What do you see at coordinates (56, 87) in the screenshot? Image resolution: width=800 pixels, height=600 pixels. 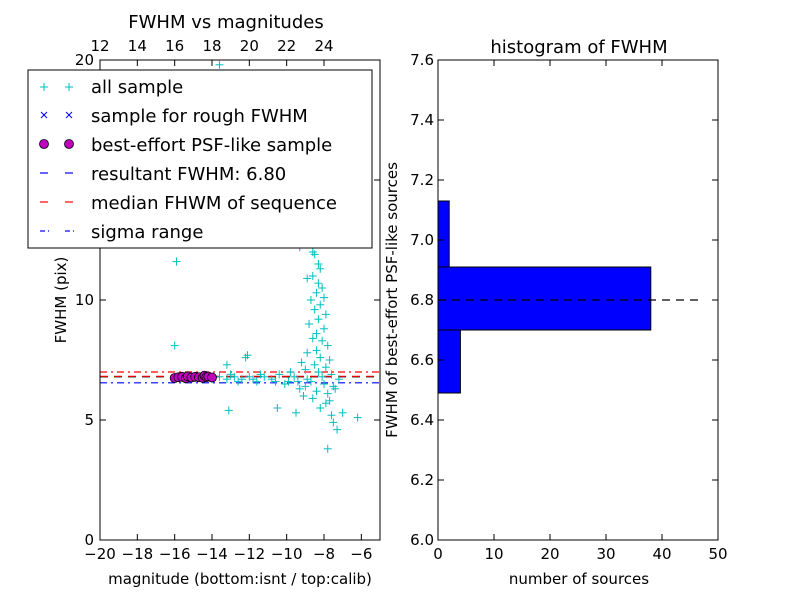 I see `plus-marker-icon` at bounding box center [56, 87].